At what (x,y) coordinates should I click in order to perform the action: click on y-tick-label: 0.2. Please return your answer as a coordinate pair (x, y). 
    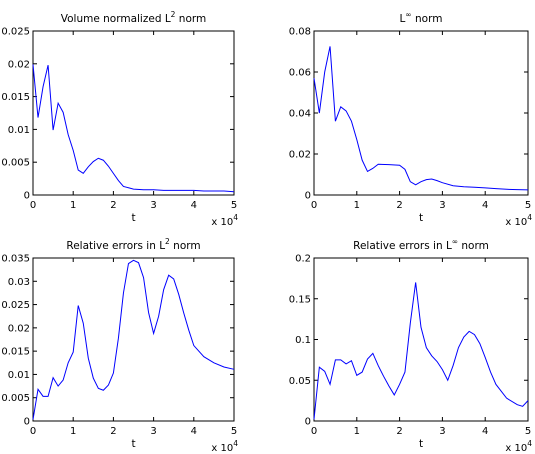
    Looking at the image, I should click on (303, 259).